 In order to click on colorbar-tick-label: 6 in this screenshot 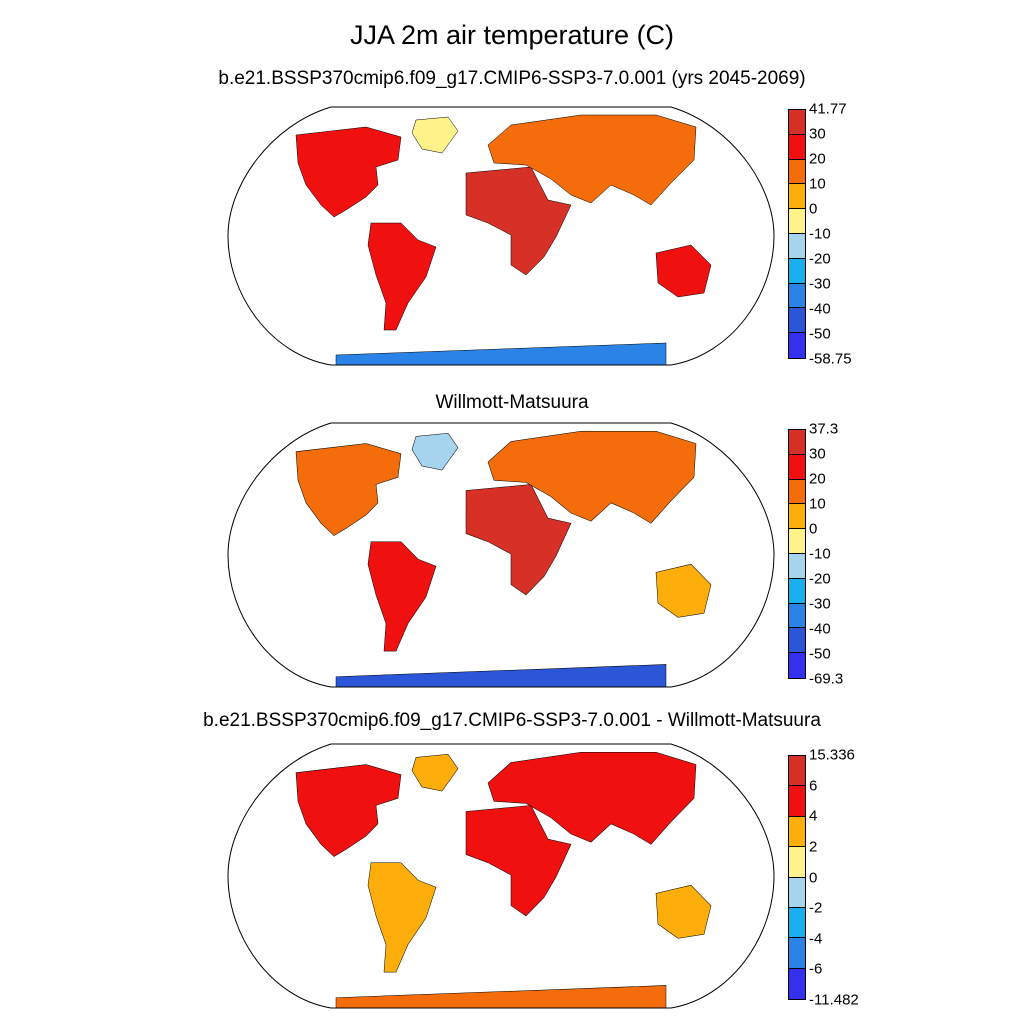, I will do `click(813, 786)`.